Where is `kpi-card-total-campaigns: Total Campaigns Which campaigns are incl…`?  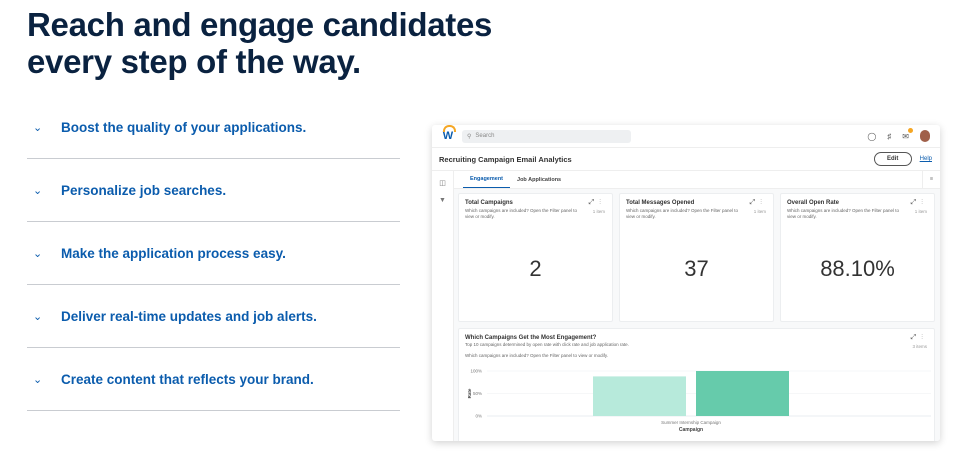 kpi-card-total-campaigns: Total Campaigns Which campaigns are incl… is located at coordinates (535, 257).